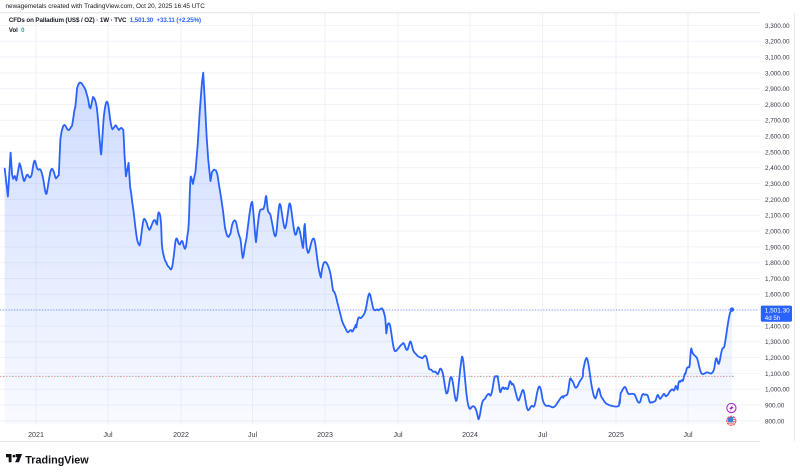 The width and height of the screenshot is (800, 474). I want to click on svg-text: 1,501.30, so click(777, 310).